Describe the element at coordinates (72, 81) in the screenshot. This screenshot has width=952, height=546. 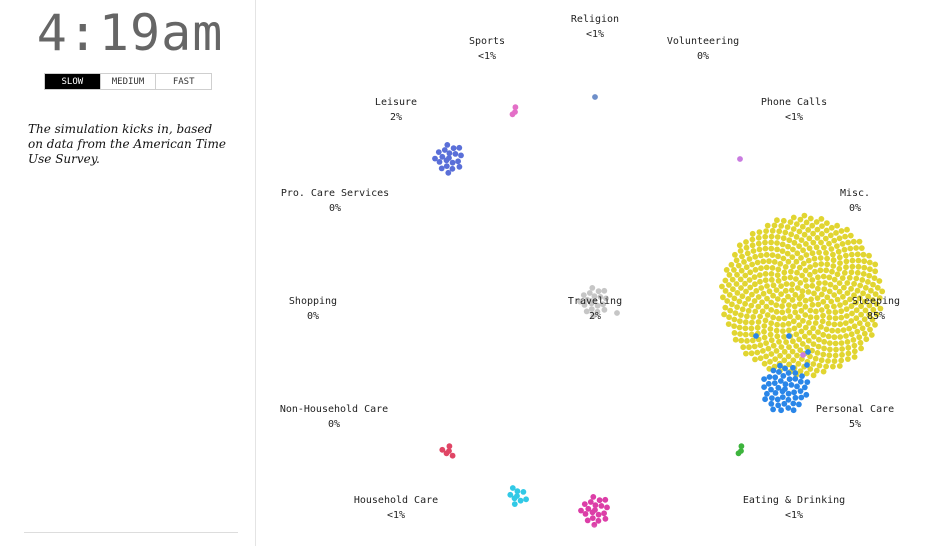
I see `speed-slow-button: SLOW` at that location.